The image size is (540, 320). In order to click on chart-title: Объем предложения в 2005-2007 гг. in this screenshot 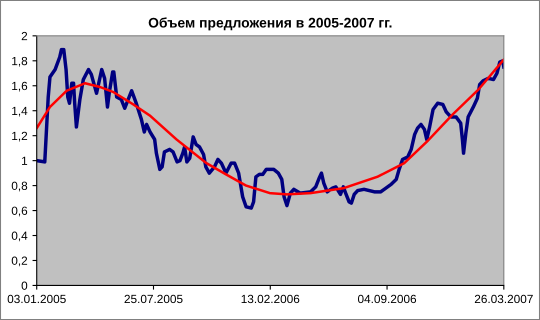, I will do `click(270, 23)`.